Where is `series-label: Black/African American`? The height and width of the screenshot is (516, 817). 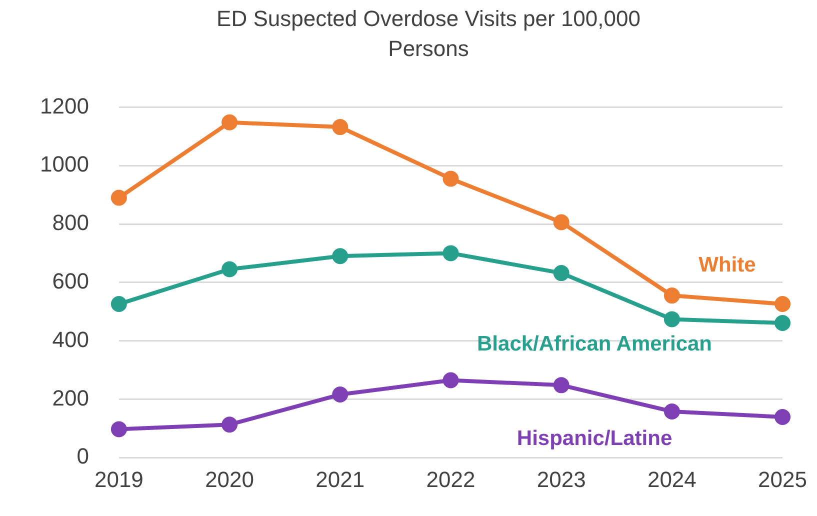 series-label: Black/African American is located at coordinates (594, 344).